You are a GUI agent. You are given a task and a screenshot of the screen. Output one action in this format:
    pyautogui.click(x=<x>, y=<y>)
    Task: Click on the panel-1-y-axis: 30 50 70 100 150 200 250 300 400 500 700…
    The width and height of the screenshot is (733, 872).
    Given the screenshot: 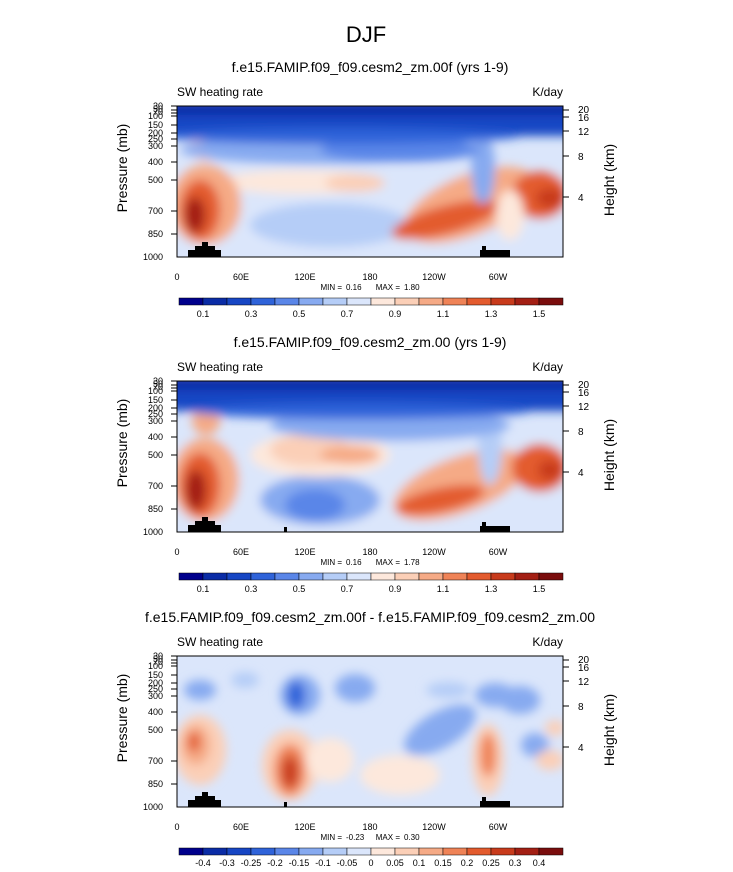 What is the action you would take?
    pyautogui.click(x=160, y=181)
    